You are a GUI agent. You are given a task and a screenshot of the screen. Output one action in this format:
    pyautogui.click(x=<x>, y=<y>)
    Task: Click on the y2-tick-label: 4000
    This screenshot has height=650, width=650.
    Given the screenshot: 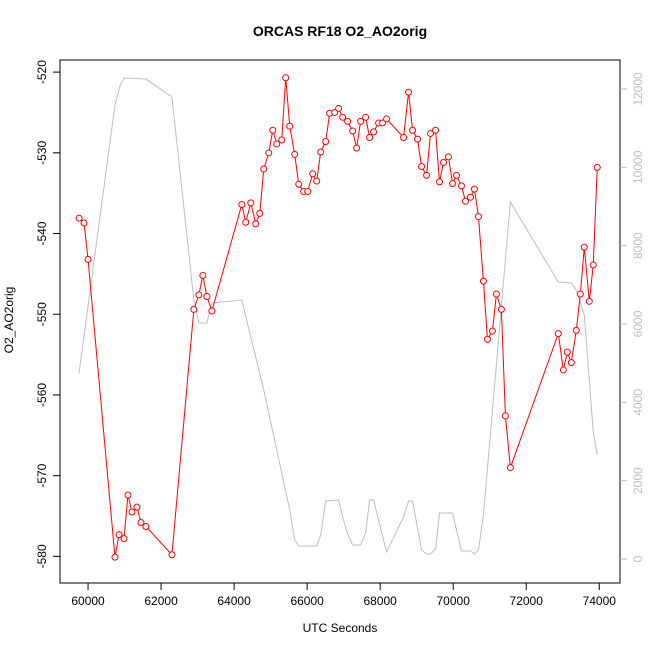 What is the action you would take?
    pyautogui.click(x=638, y=402)
    